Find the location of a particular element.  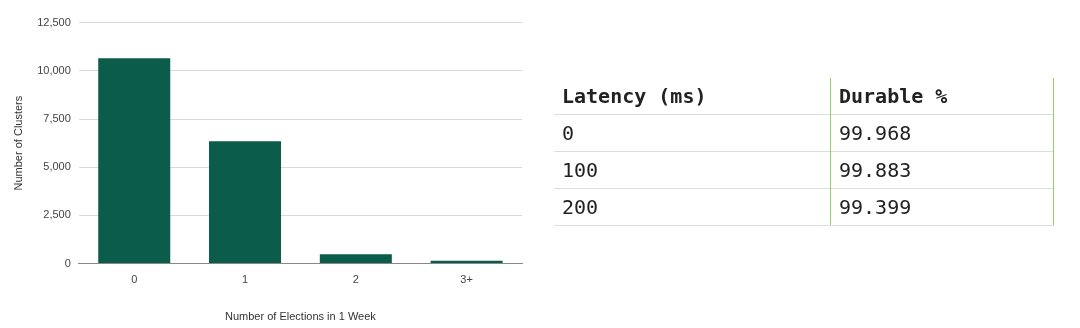

y-tick-label: 12,500 is located at coordinates (54, 21).